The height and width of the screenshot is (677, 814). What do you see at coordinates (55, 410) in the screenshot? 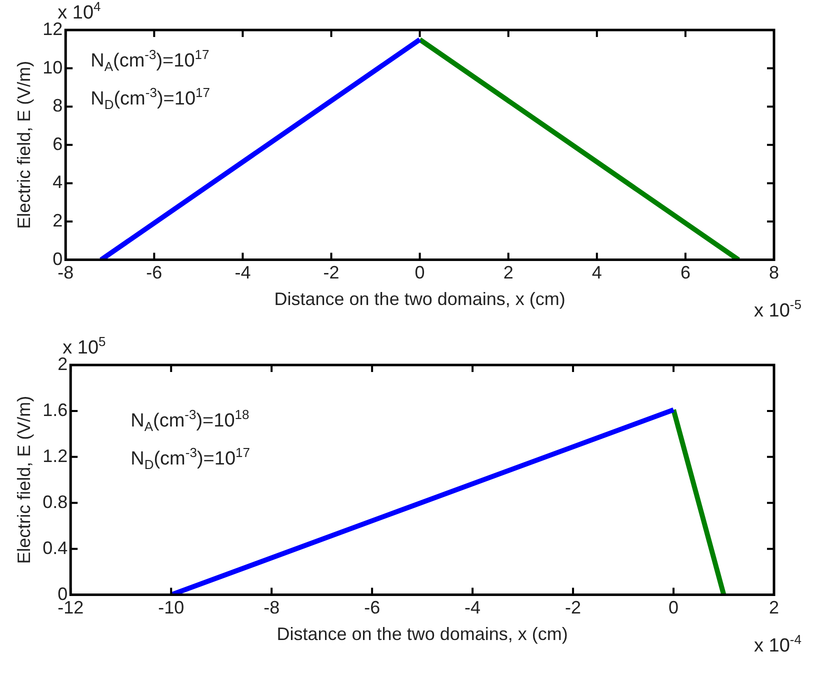
I see `y-tick-label: 1.6` at bounding box center [55, 410].